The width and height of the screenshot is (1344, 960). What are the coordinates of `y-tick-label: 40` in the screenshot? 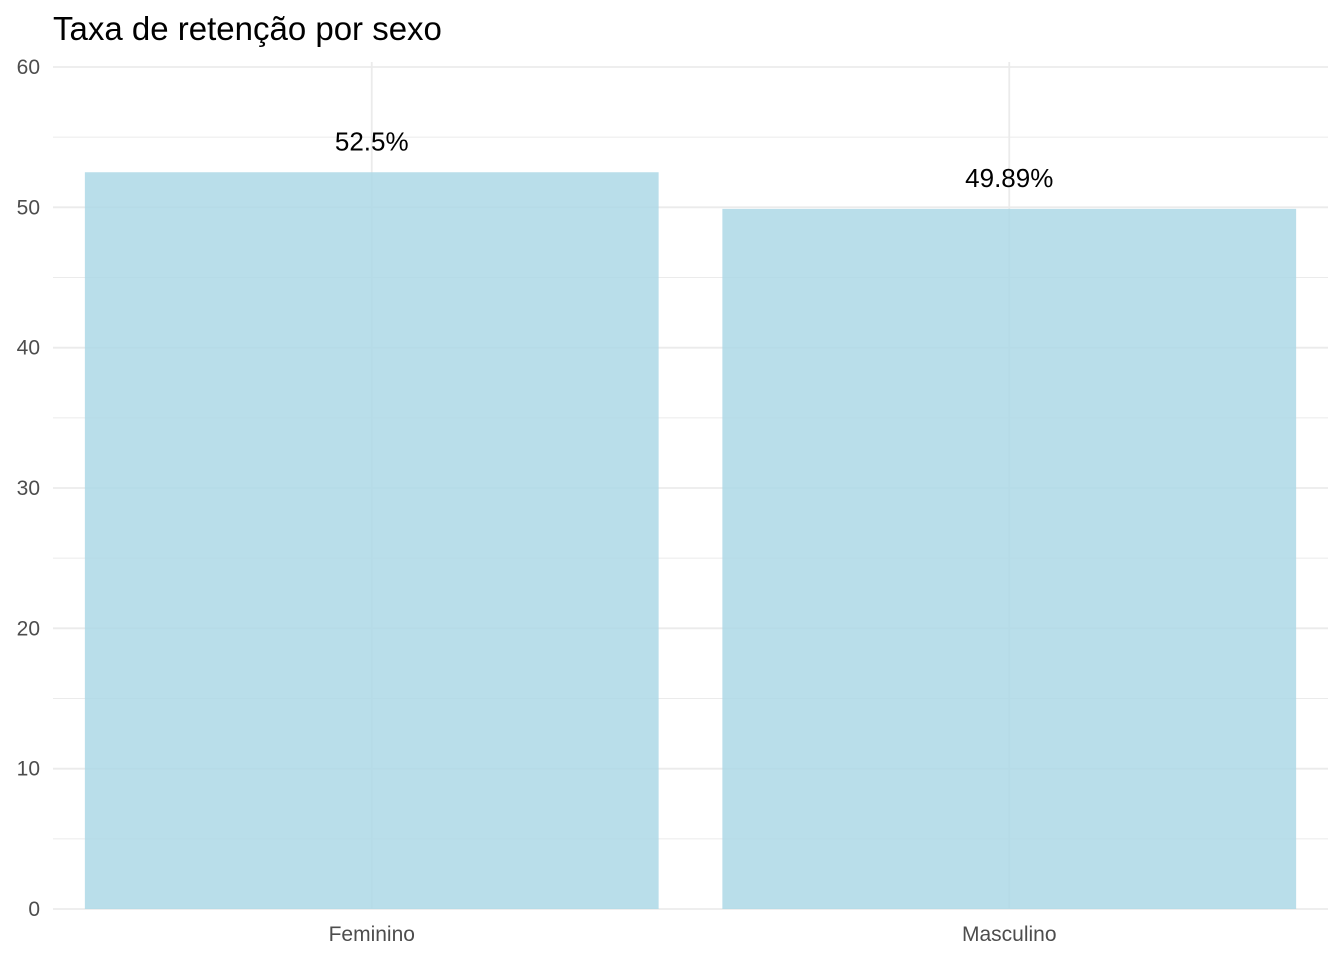 It's located at (28, 348).